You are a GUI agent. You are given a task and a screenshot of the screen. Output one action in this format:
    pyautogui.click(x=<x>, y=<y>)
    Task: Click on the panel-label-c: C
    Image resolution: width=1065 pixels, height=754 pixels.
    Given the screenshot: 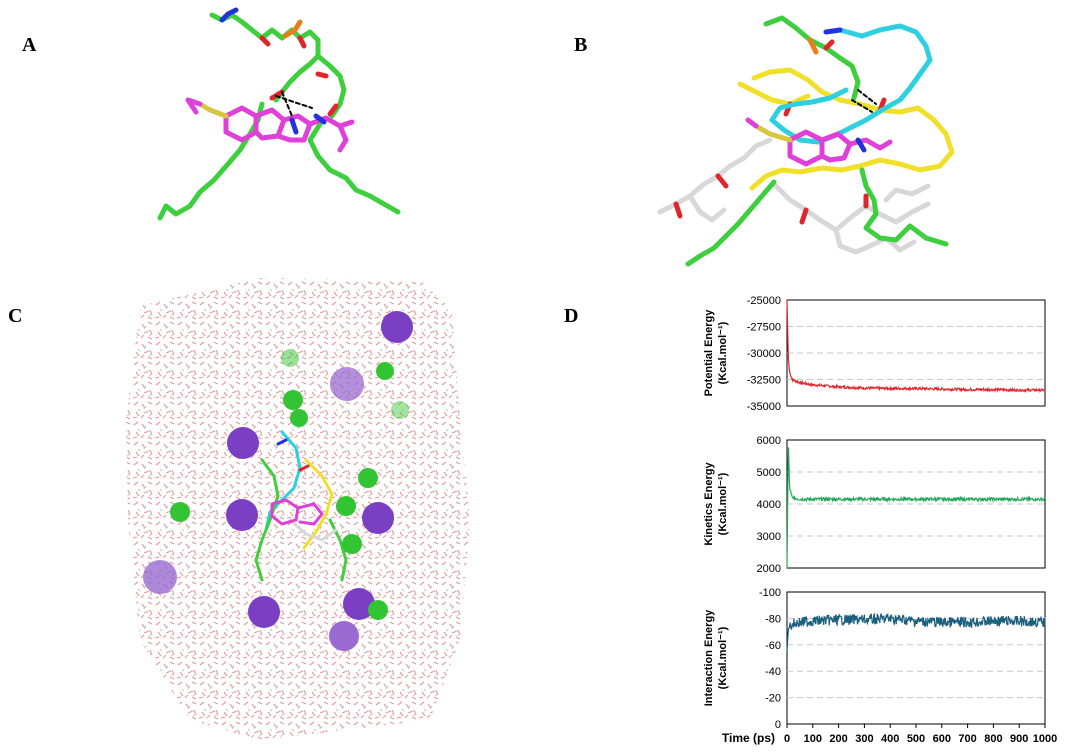 What is the action you would take?
    pyautogui.click(x=15, y=316)
    